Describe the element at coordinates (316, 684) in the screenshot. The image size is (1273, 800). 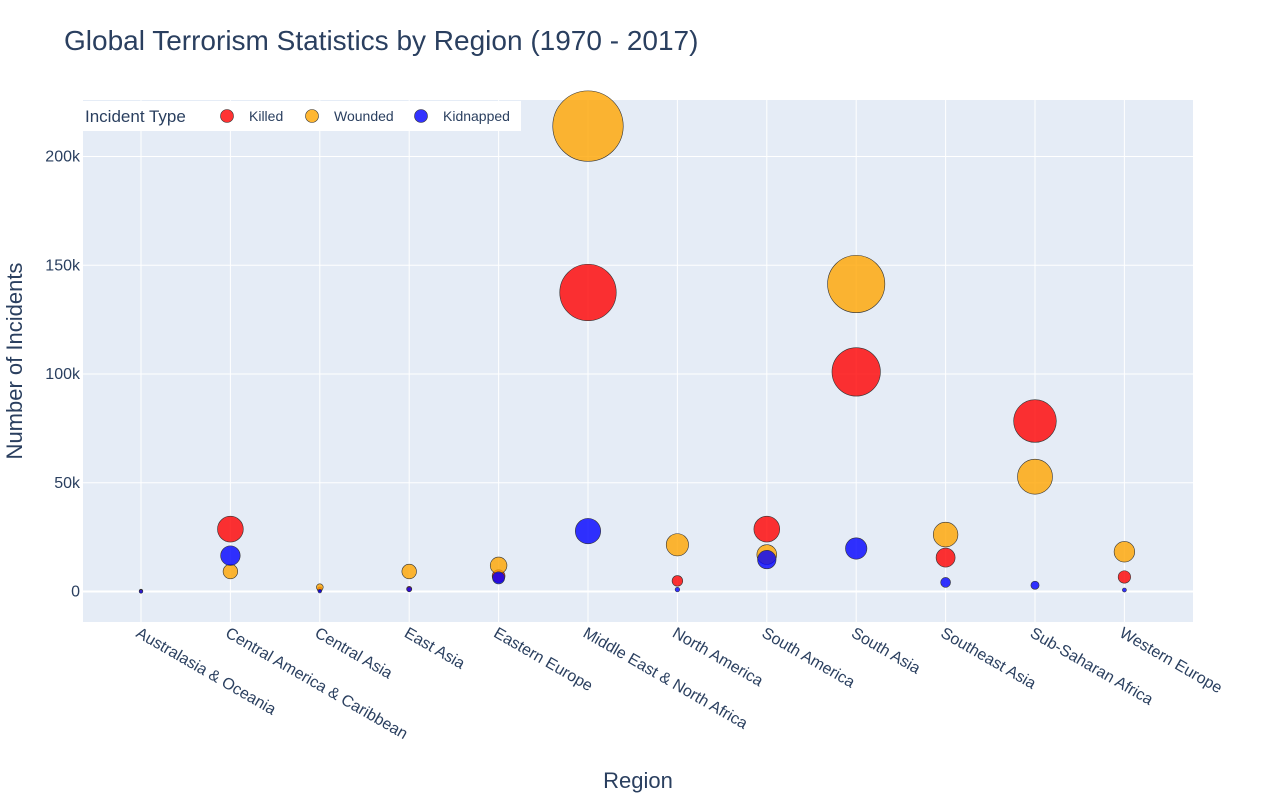
I see `x-tick-label: Central America & Caribbean` at that location.